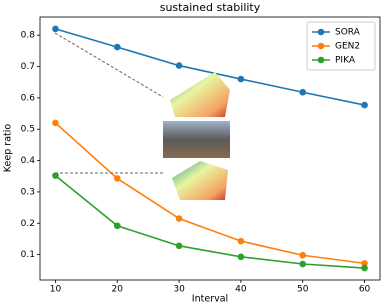  What do you see at coordinates (345, 61) in the screenshot?
I see `legend-label: PIKA` at bounding box center [345, 61].